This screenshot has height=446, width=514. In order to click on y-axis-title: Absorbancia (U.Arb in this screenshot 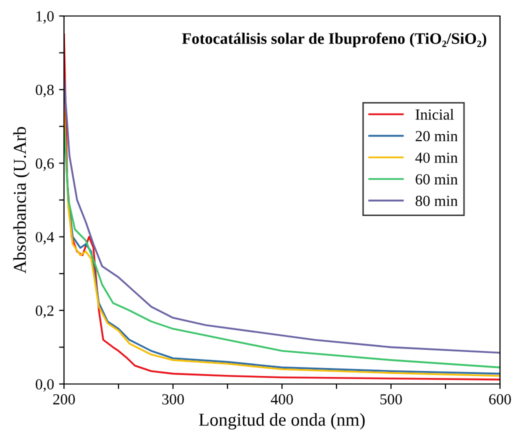, I will do `click(21, 200)`.